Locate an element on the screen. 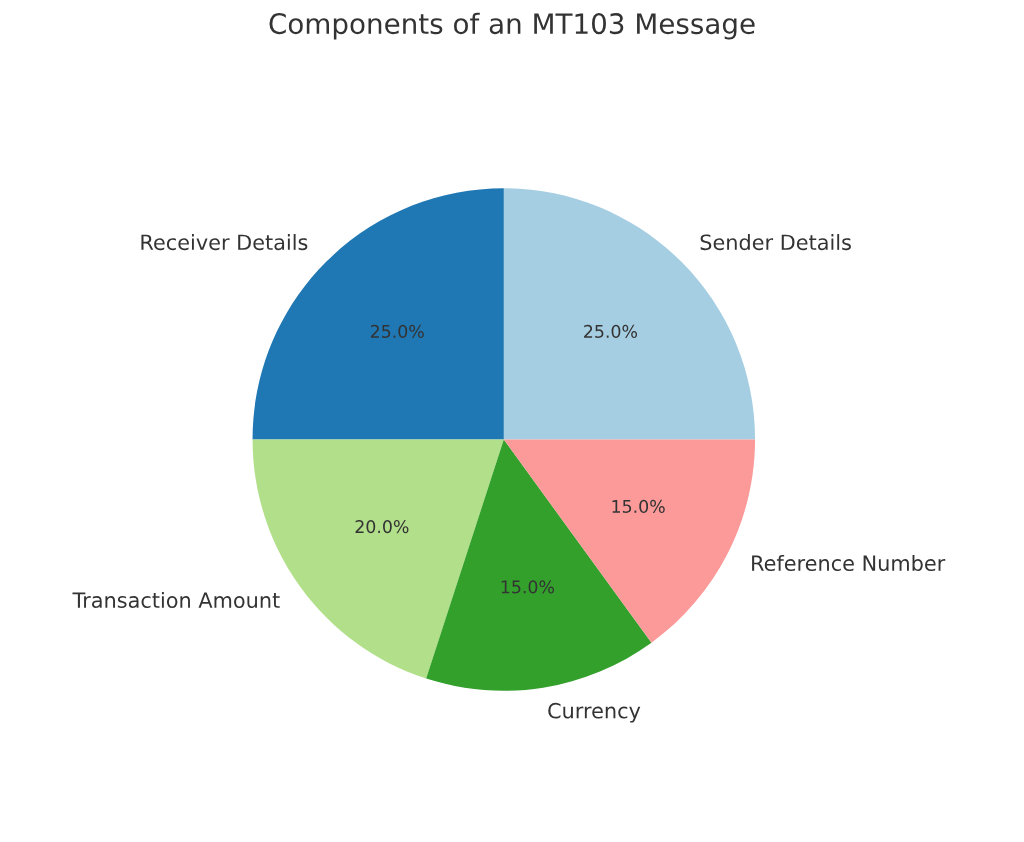 This screenshot has width=1024, height=842. slice-label: Reference Number is located at coordinates (849, 563).